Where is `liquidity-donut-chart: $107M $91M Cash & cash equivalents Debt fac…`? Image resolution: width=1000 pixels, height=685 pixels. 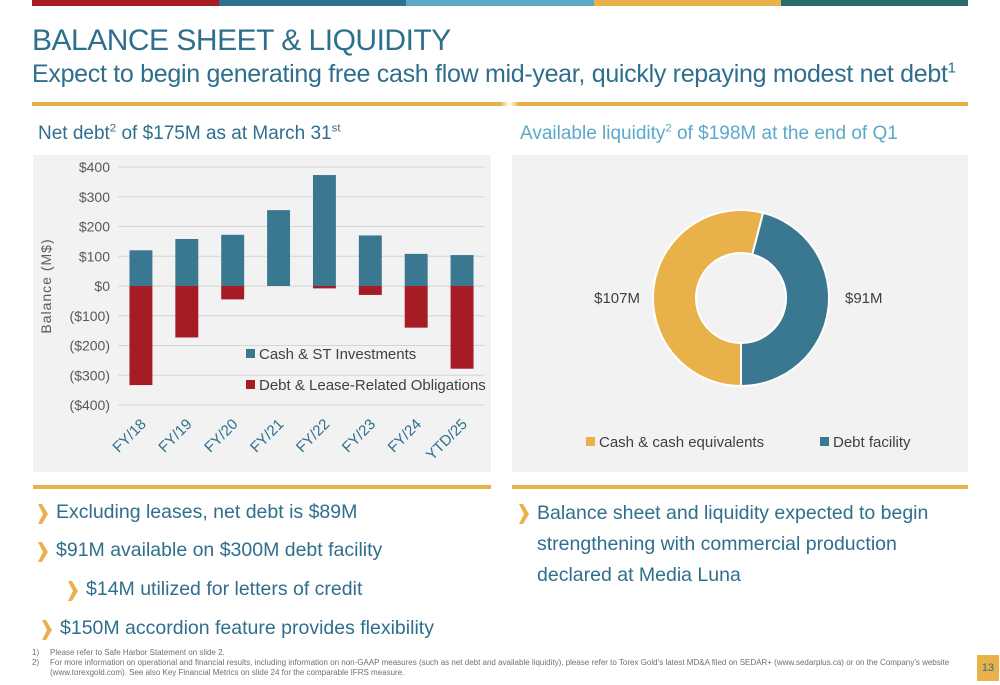
liquidity-donut-chart: $107M $91M Cash & cash equivalents Debt fac… is located at coordinates (748, 330).